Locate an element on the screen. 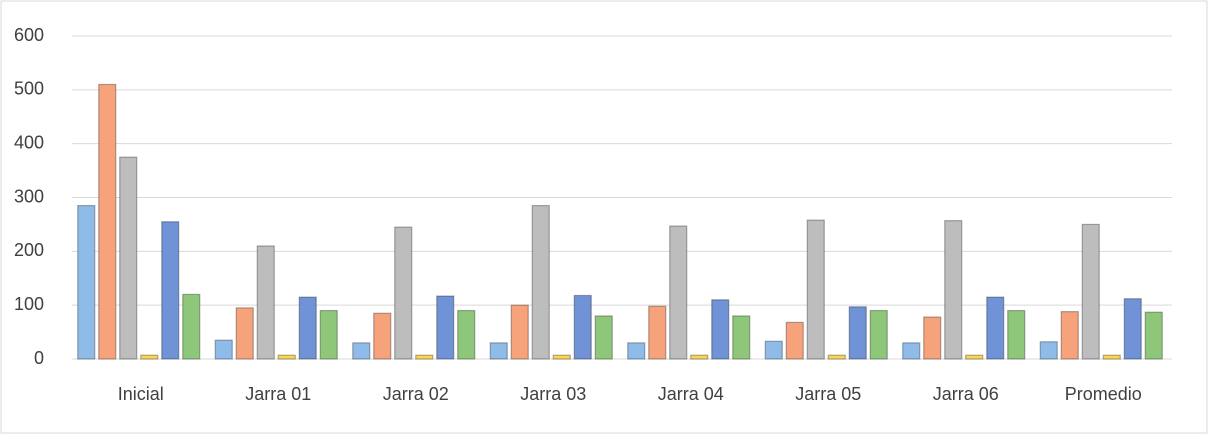  x-tick-label: Jarra 04 is located at coordinates (691, 394).